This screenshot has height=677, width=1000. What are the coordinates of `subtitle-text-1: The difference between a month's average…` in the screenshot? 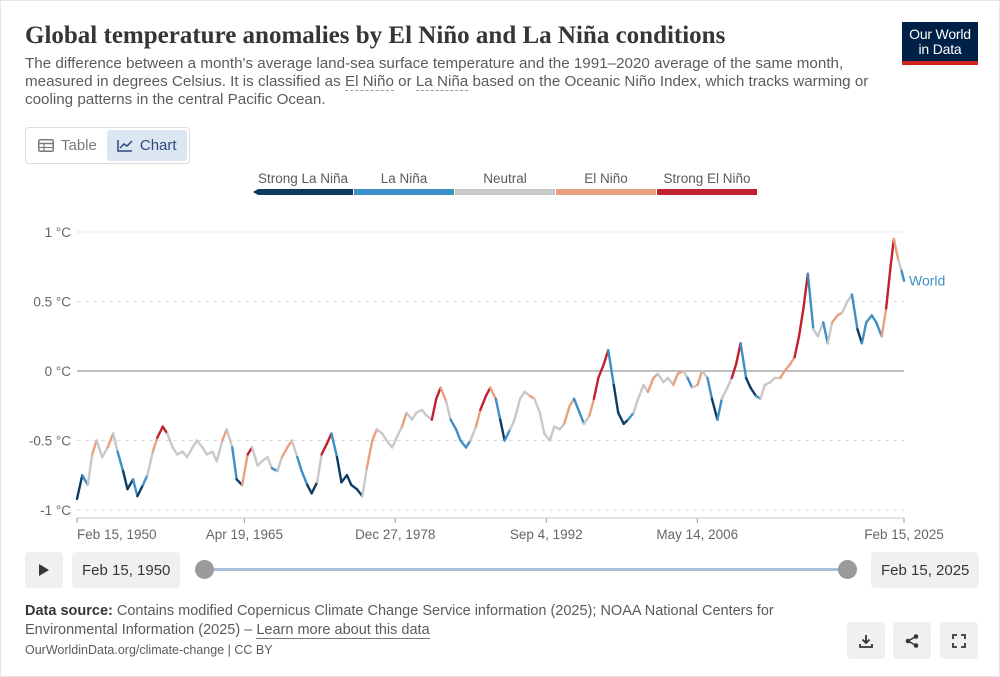 It's located at (434, 72).